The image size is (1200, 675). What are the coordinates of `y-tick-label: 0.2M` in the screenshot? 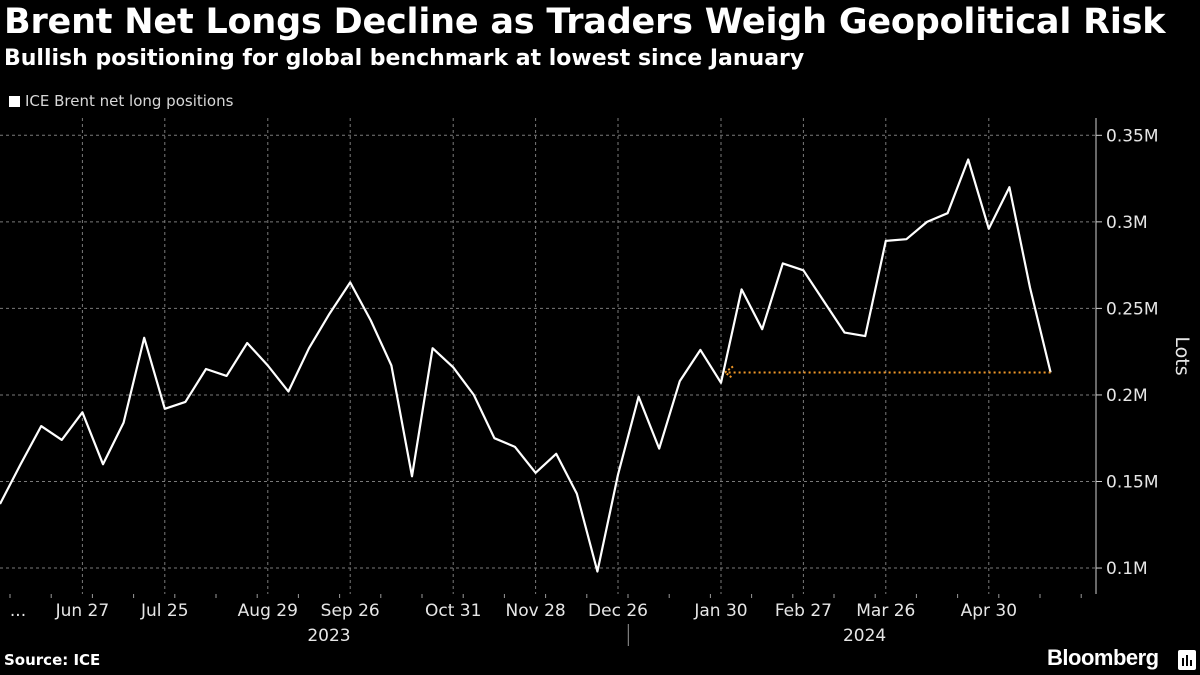 It's located at (1127, 396).